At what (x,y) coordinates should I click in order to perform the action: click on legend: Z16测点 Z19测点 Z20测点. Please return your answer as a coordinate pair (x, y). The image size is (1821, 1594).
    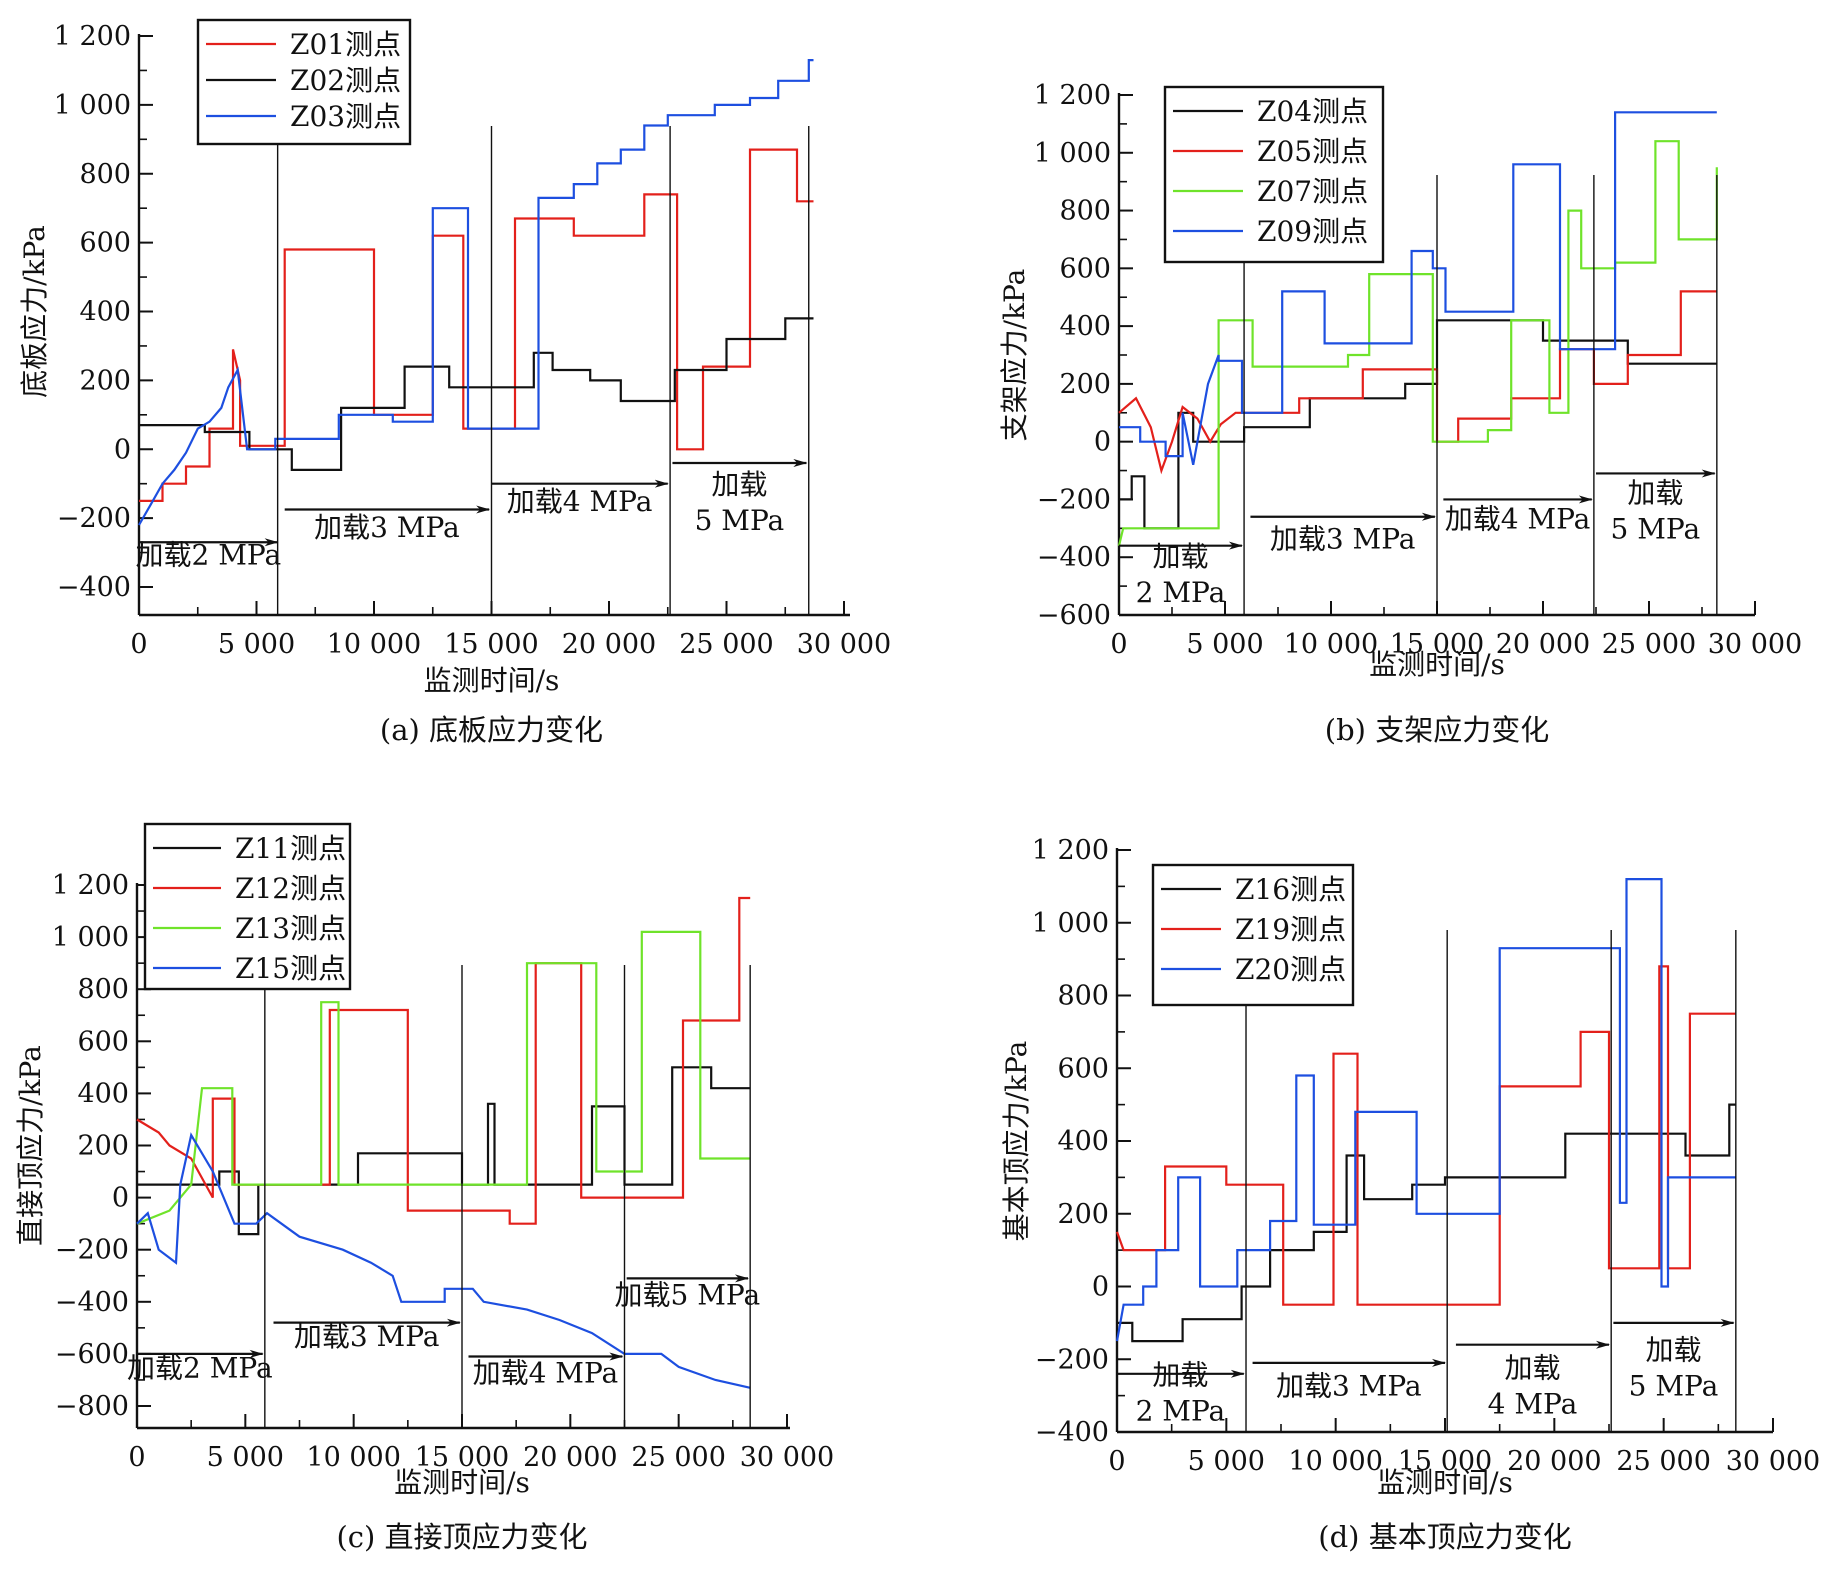
    Looking at the image, I should click on (1253, 935).